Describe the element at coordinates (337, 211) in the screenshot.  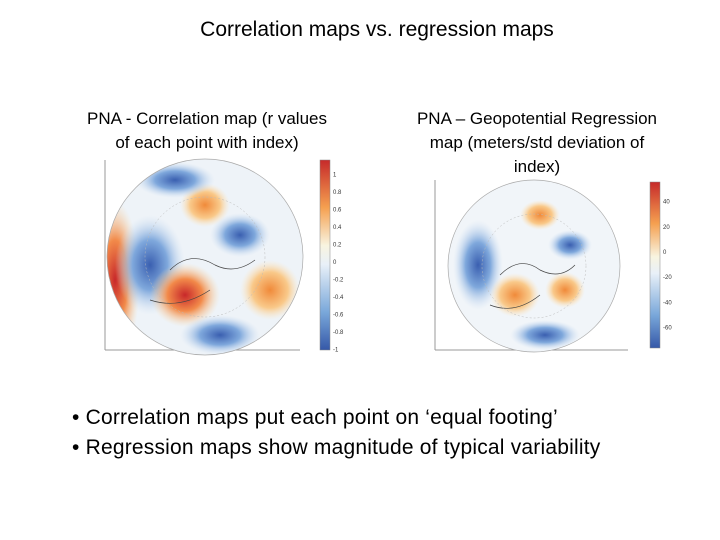
I see `colorbar-label: 0.6` at that location.